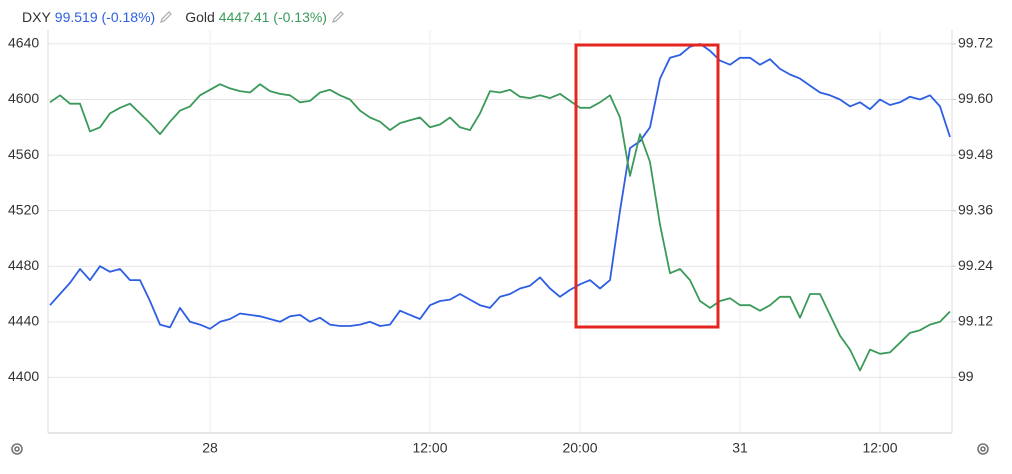 This screenshot has width=1012, height=474. What do you see at coordinates (975, 209) in the screenshot?
I see `y2-tick-label: 99.36` at bounding box center [975, 209].